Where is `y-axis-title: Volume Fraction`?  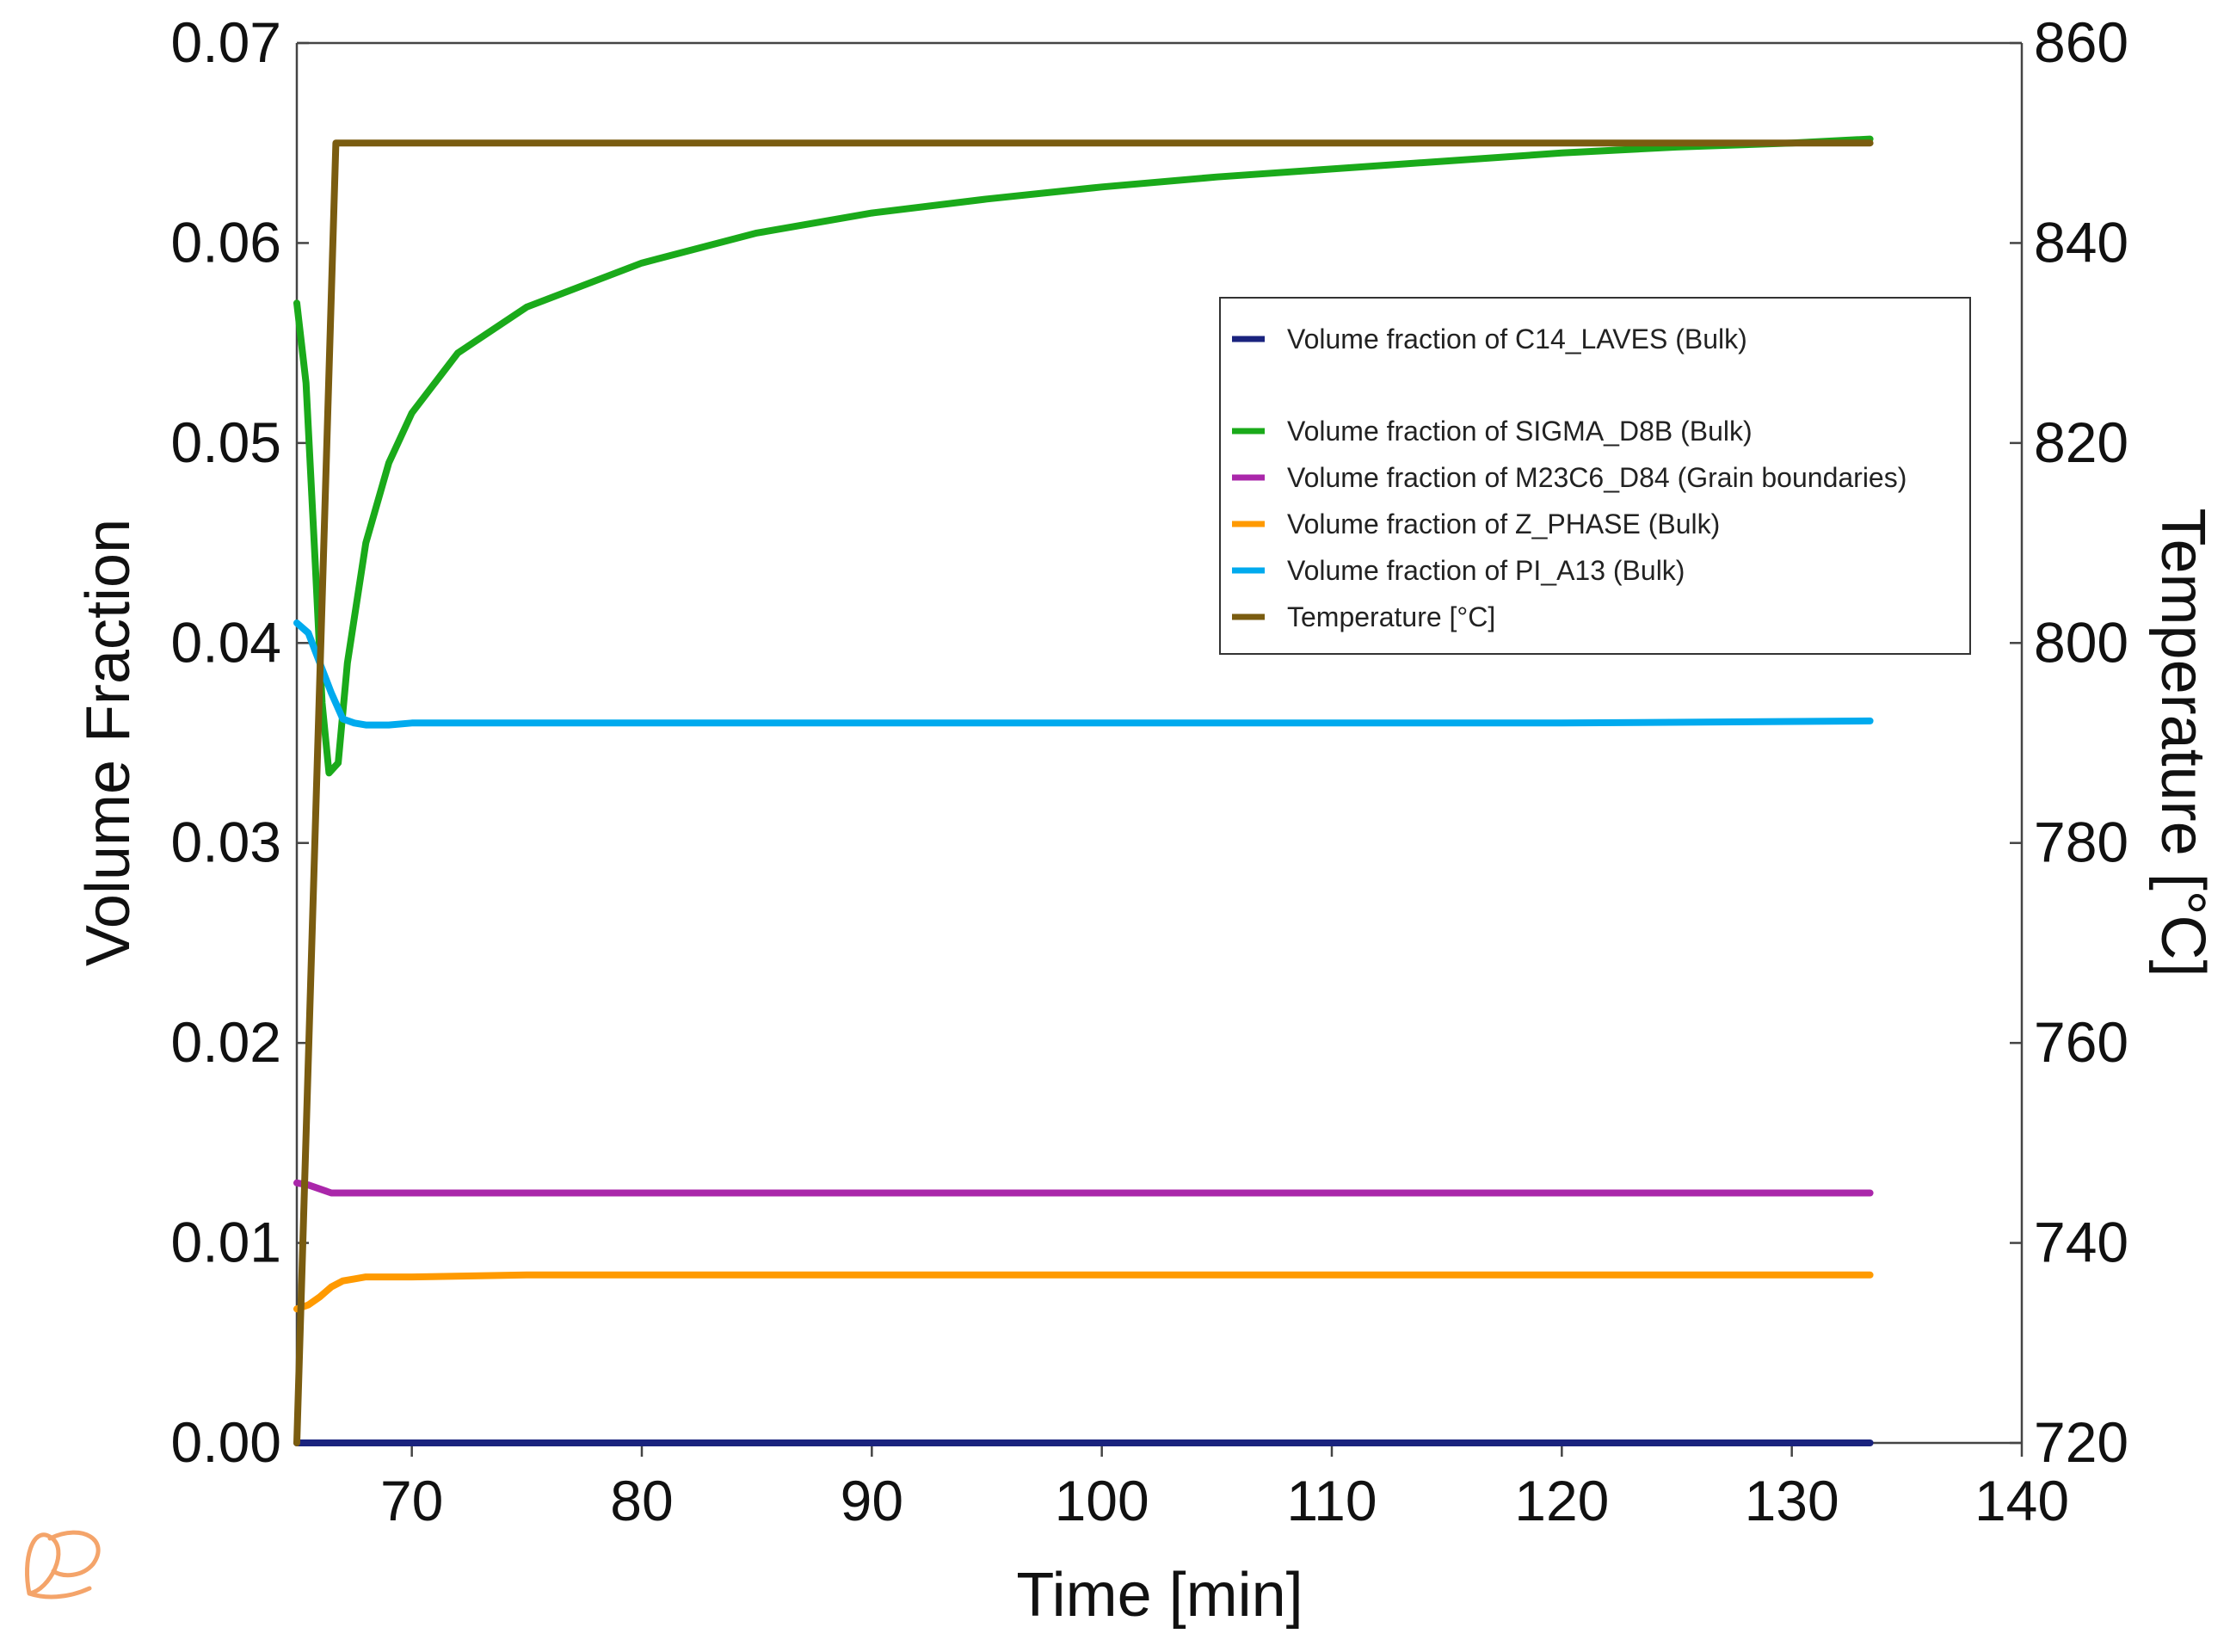 y-axis-title: Volume Fraction is located at coordinates (108, 742).